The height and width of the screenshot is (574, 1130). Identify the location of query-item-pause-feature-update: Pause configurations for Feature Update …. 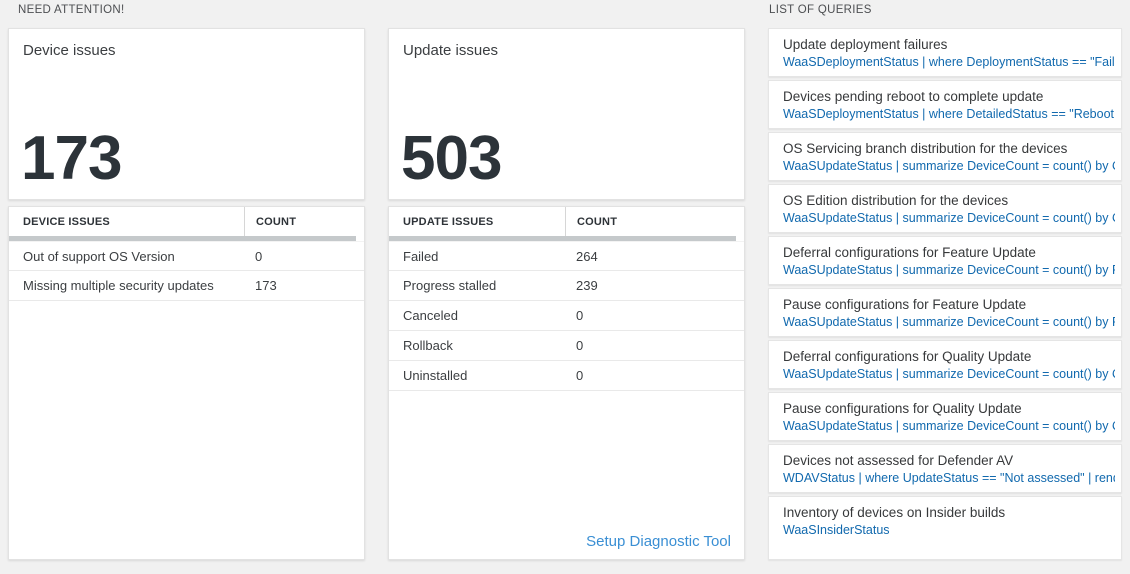
(945, 312).